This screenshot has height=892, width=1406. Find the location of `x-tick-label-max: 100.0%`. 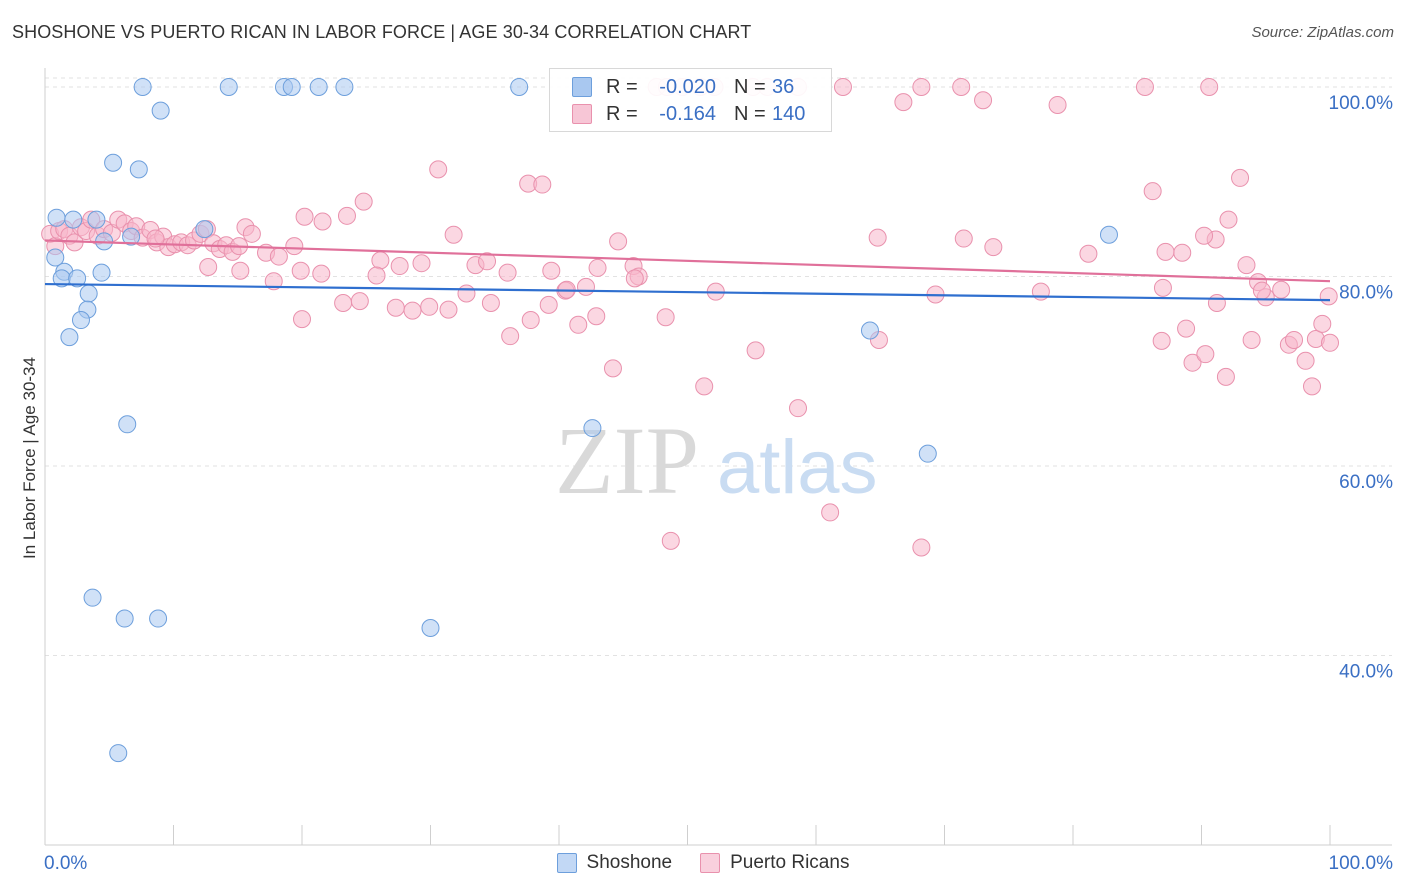

x-tick-label-max: 100.0% is located at coordinates (1361, 863).